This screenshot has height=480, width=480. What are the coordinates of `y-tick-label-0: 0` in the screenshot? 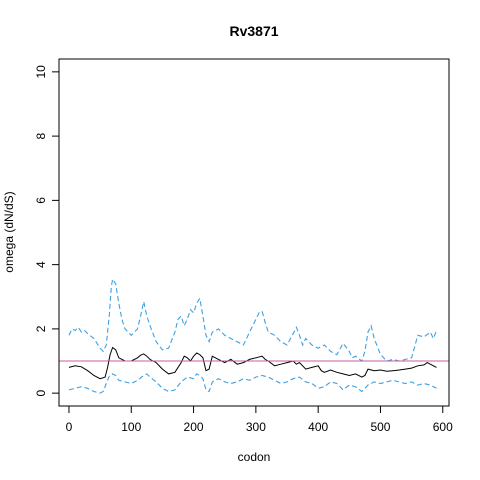 It's located at (41, 392).